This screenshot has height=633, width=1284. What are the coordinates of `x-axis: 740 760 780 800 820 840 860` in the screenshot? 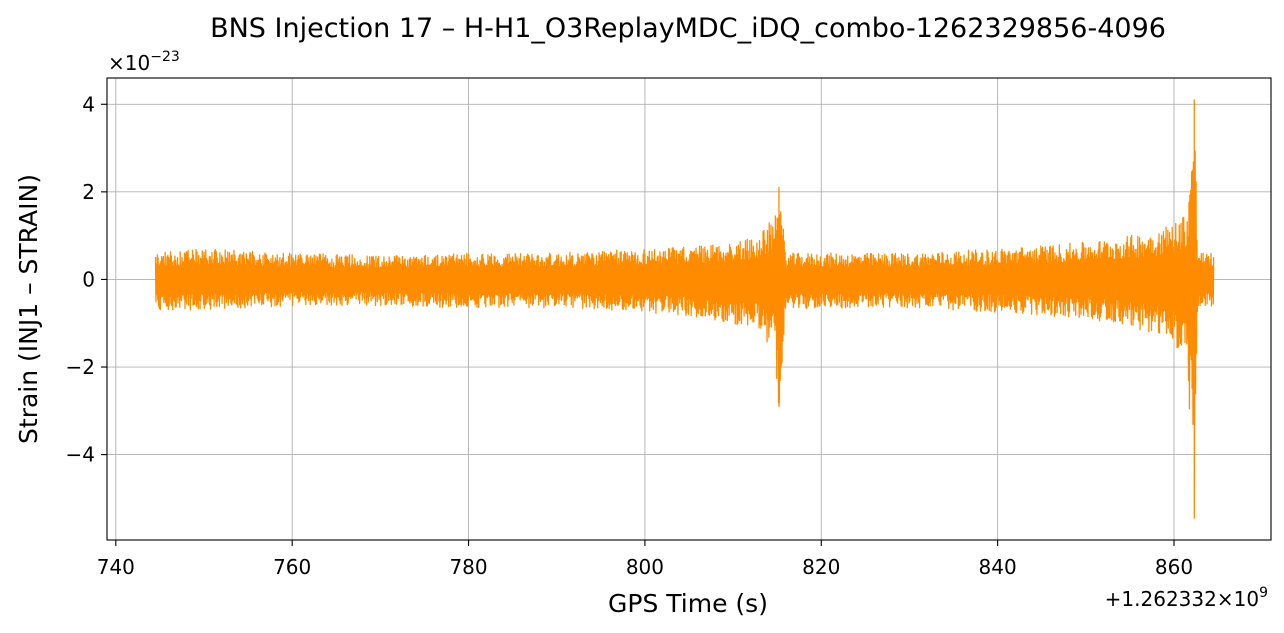 It's located at (645, 559).